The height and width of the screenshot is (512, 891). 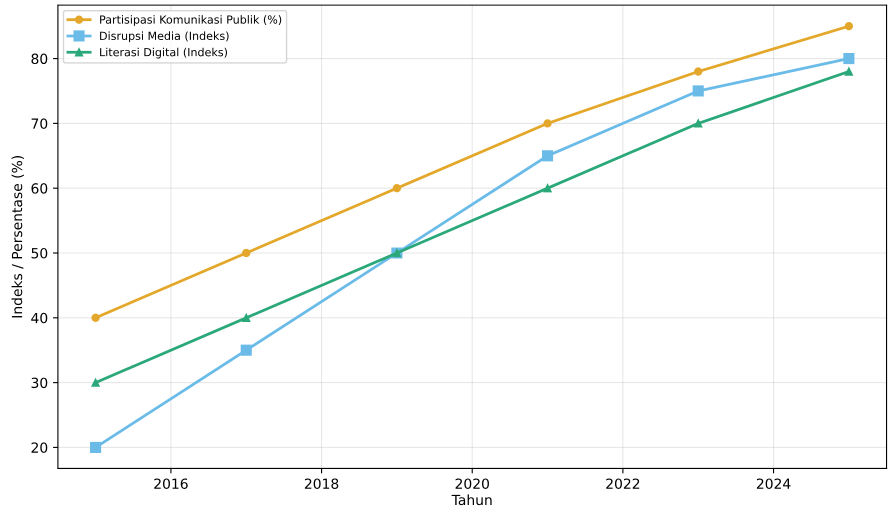 What do you see at coordinates (40, 383) in the screenshot?
I see `y-tick-label: 30` at bounding box center [40, 383].